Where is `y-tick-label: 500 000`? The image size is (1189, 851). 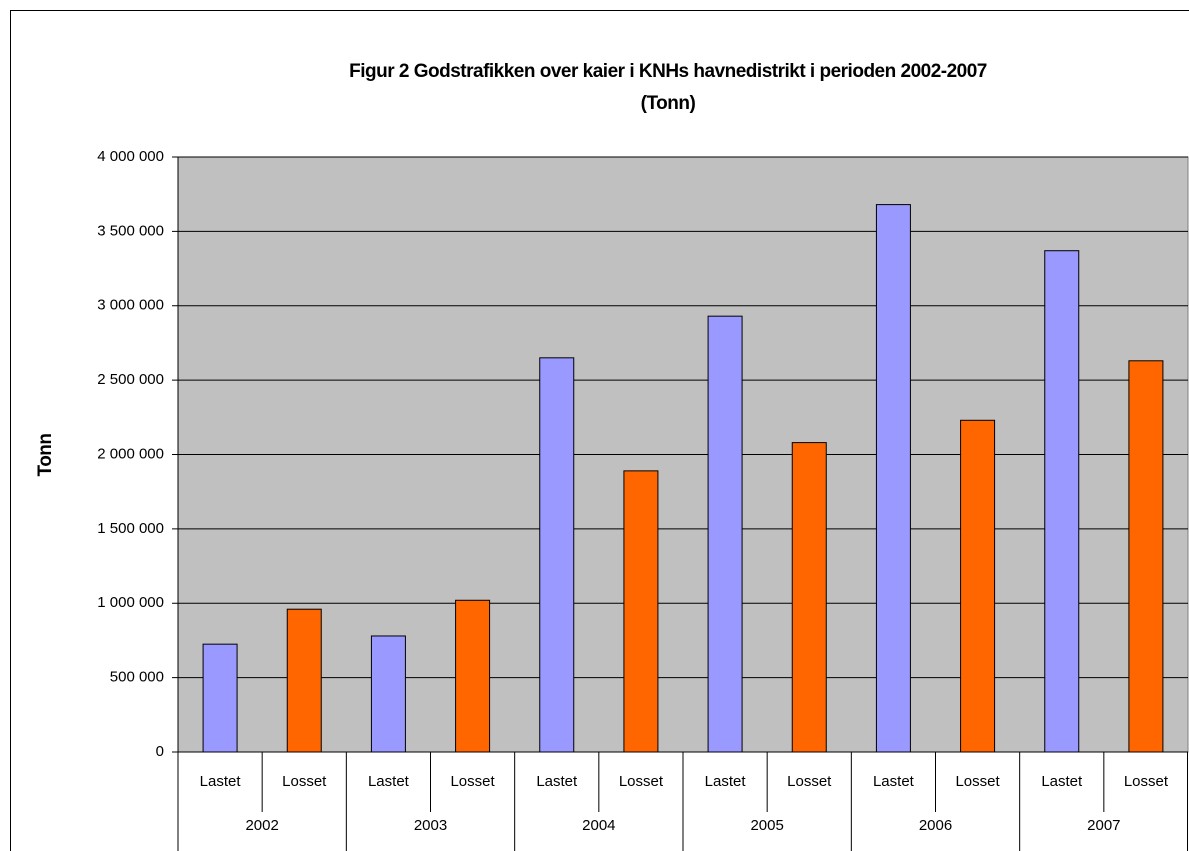
y-tick-label: 500 000 is located at coordinates (137, 677).